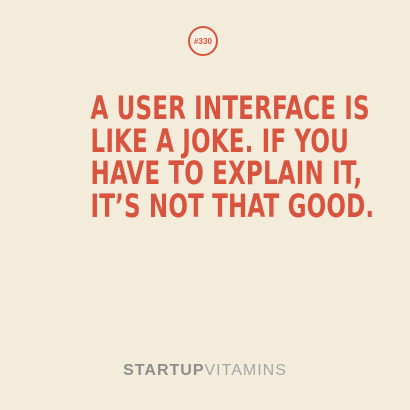 This screenshot has width=410, height=410. What do you see at coordinates (220, 140) in the screenshot?
I see `quote-line-2: LIKE A JOKE. IF YOU` at bounding box center [220, 140].